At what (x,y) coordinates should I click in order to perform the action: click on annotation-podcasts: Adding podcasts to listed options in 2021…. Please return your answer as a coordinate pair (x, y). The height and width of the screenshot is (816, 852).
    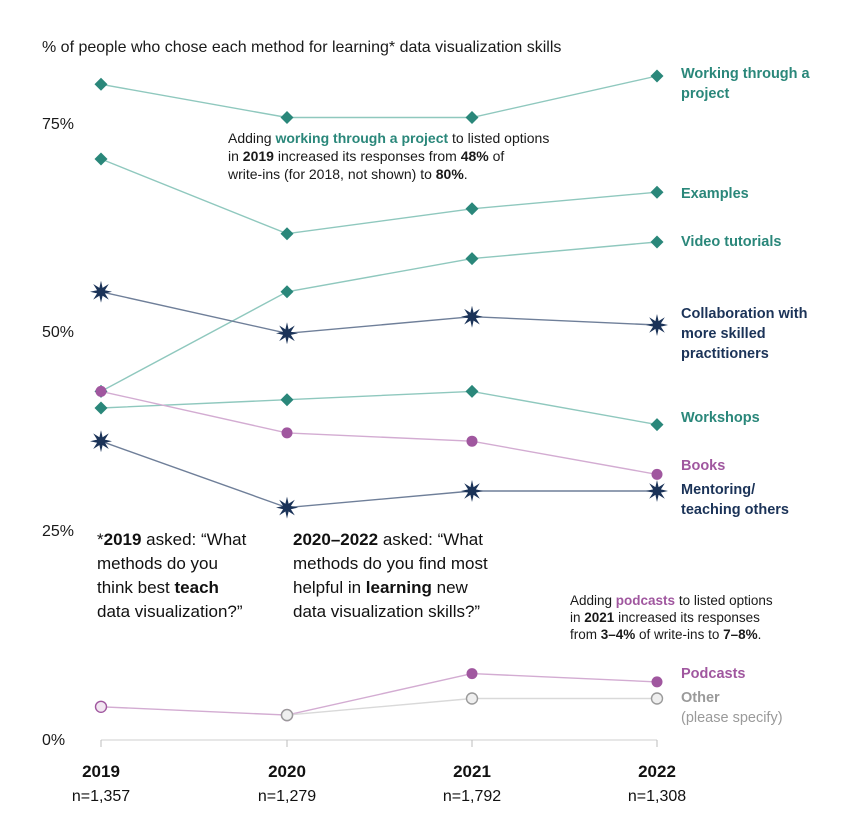
    Looking at the image, I should click on (671, 617).